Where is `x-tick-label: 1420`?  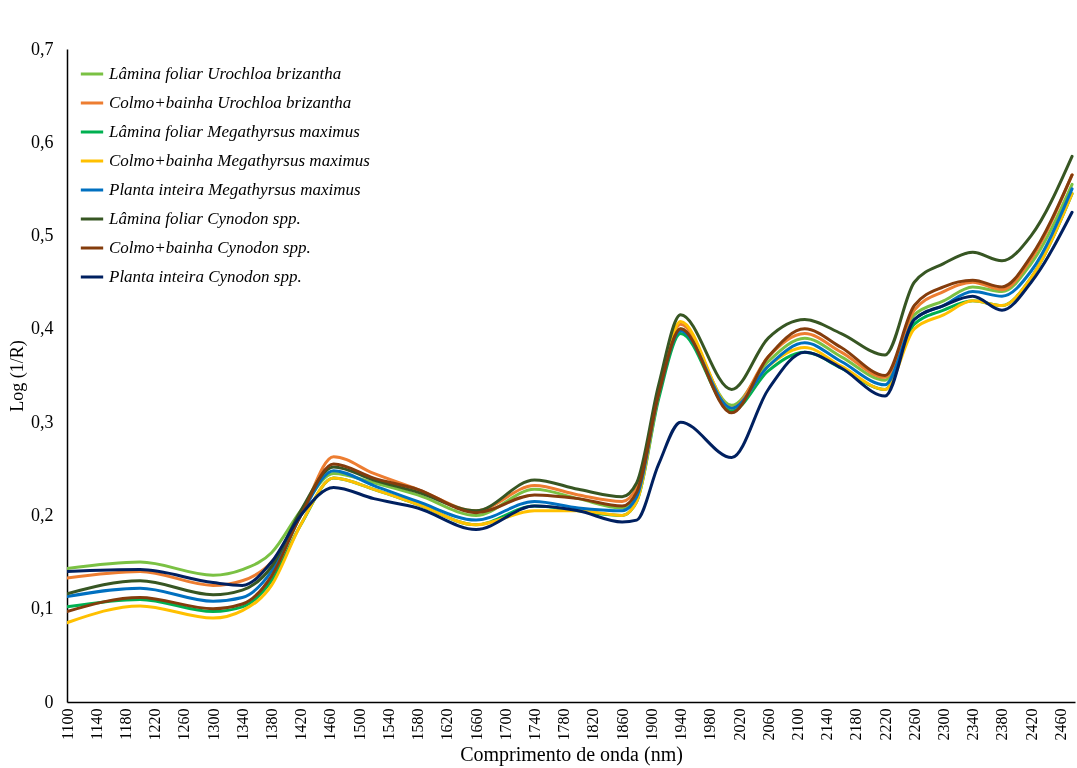
x-tick-label: 1420 is located at coordinates (301, 724).